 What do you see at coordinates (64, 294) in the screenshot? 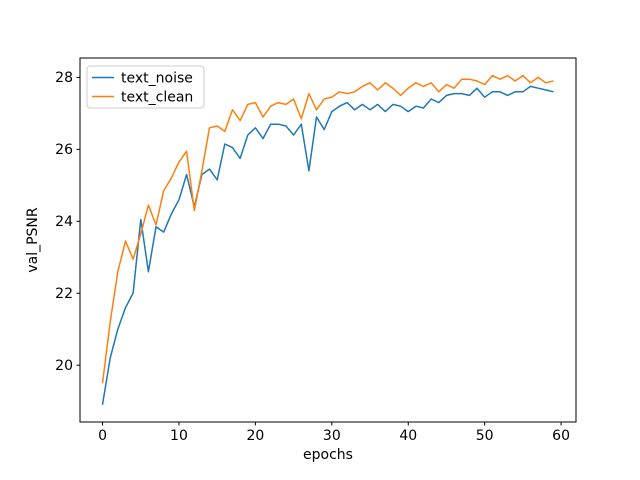
I see `y-tick-label: 22` at bounding box center [64, 294].